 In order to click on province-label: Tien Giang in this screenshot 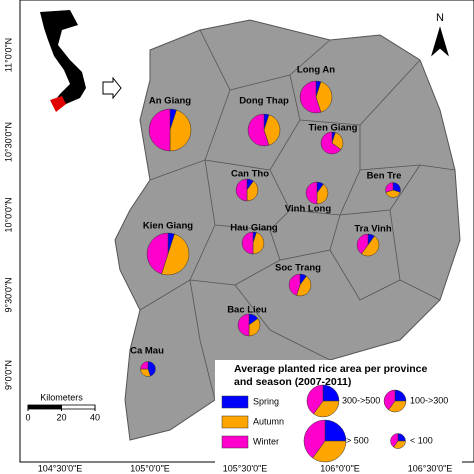, I will do `click(333, 128)`.